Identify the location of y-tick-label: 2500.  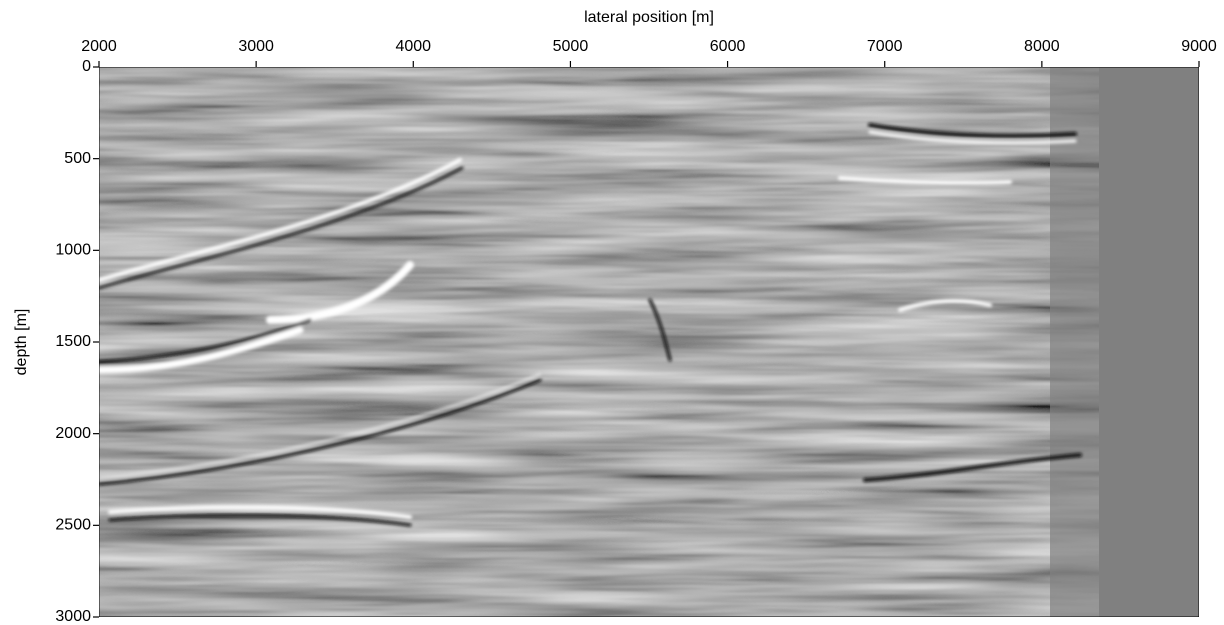
(73, 525).